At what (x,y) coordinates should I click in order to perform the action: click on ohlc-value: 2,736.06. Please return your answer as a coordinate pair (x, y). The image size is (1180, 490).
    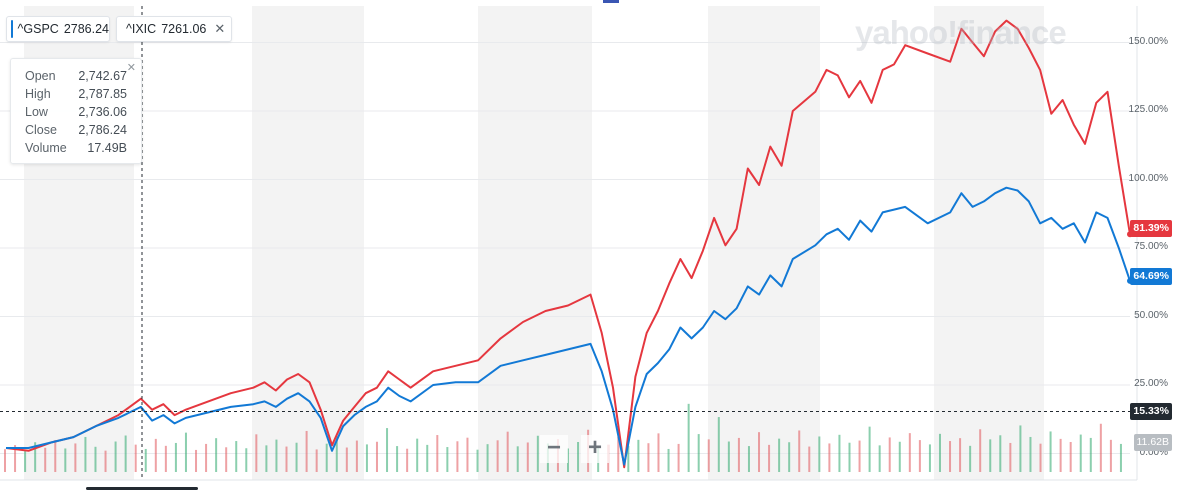
    Looking at the image, I should click on (102, 112).